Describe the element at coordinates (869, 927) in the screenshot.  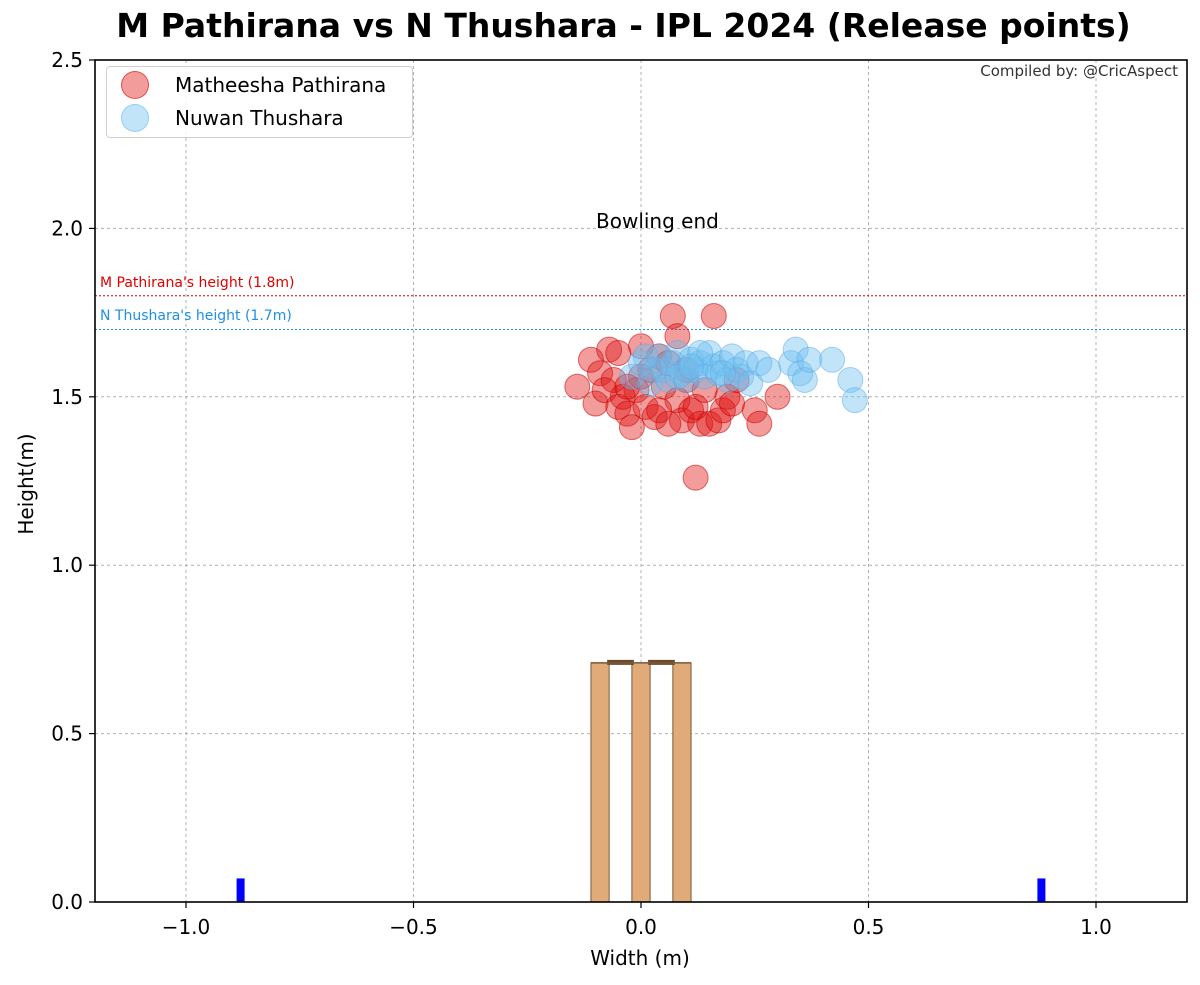
I see `x-tick-label-3: 0.5` at that location.